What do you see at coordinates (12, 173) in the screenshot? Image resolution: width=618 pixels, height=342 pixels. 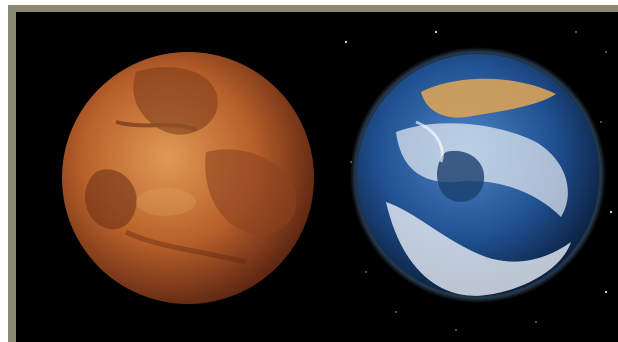 I see `frame-border-left` at bounding box center [12, 173].